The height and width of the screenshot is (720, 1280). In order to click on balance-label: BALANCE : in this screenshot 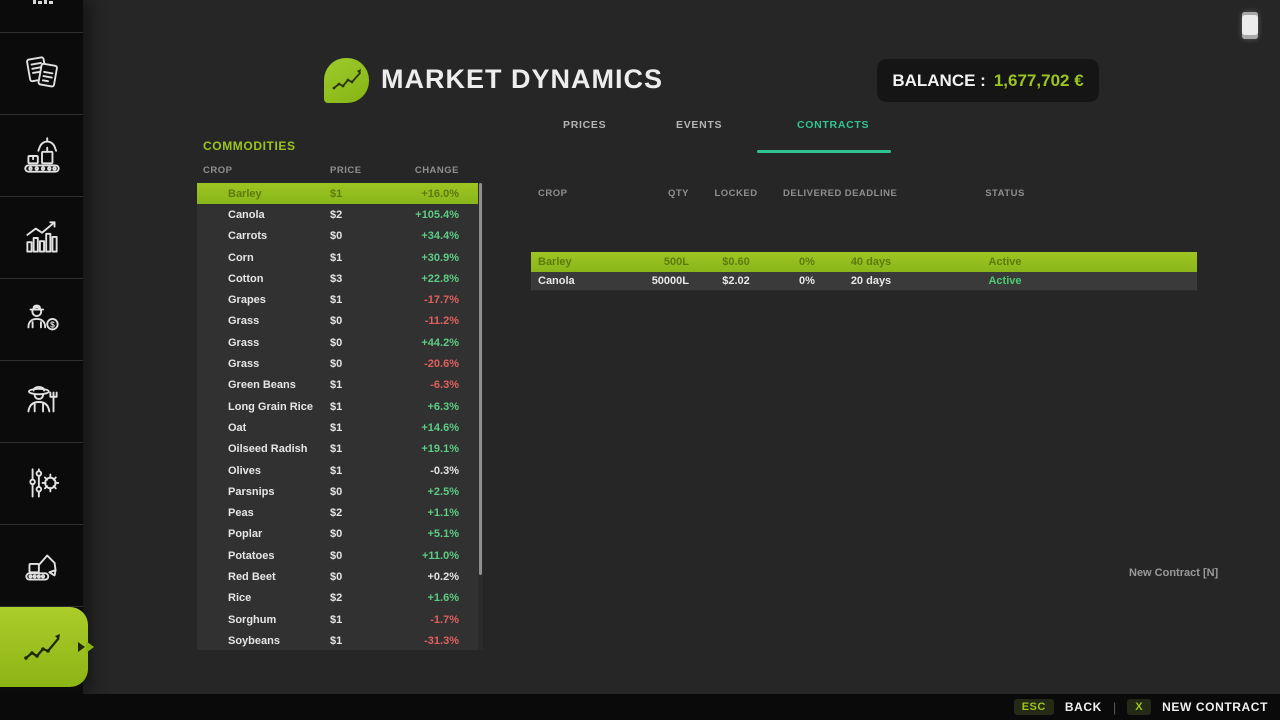, I will do `click(939, 80)`.